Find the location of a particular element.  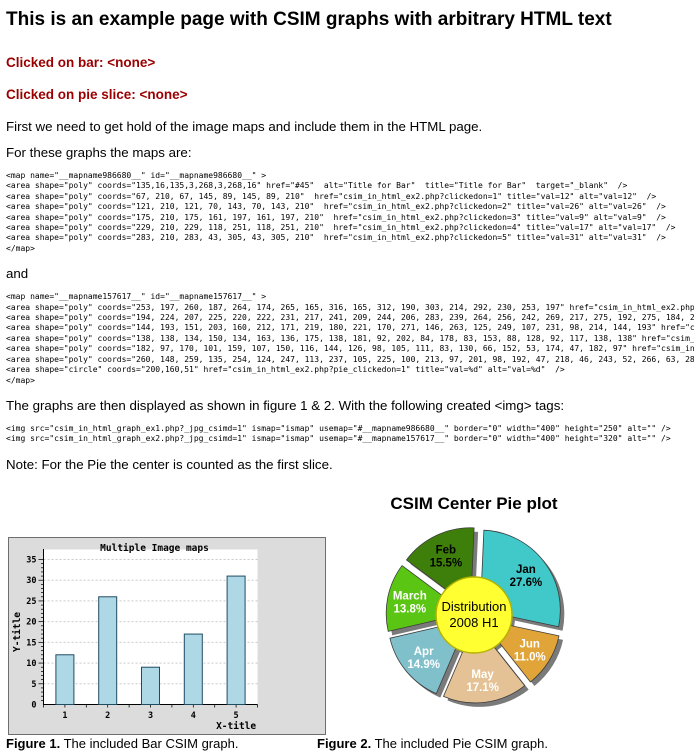

svg-text: 15.5% is located at coordinates (446, 563).